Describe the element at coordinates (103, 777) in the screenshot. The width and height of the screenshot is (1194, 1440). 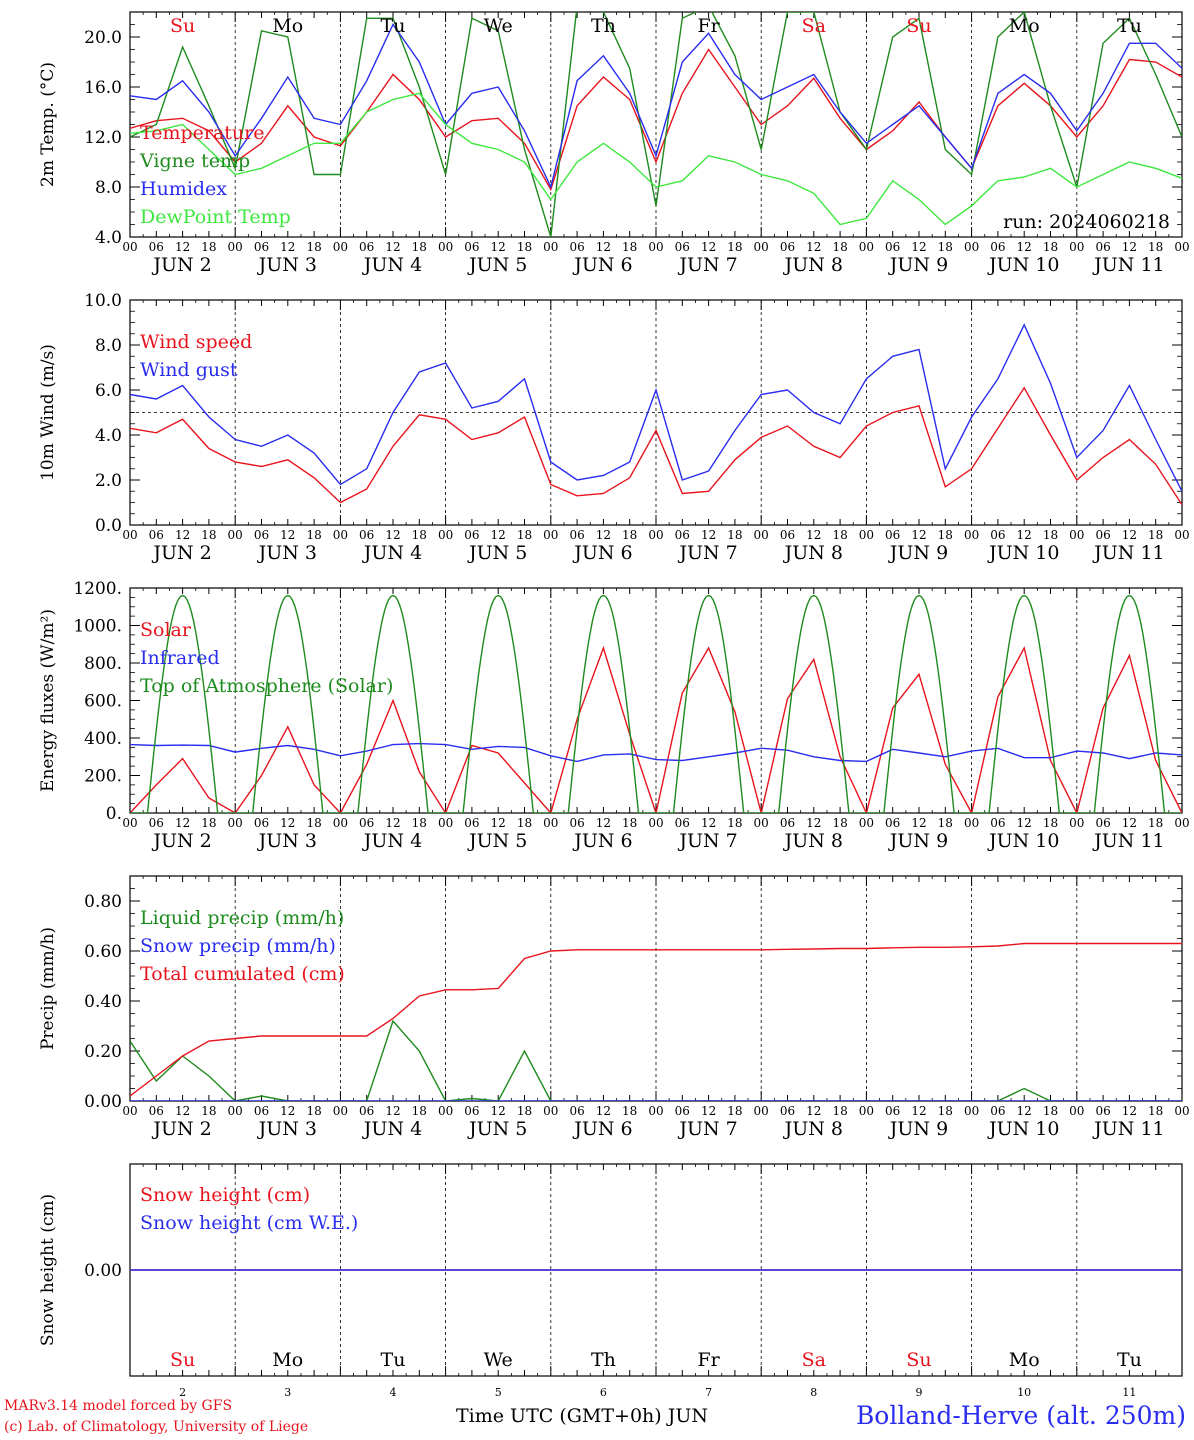
I see `y-tick-label: 200.` at that location.